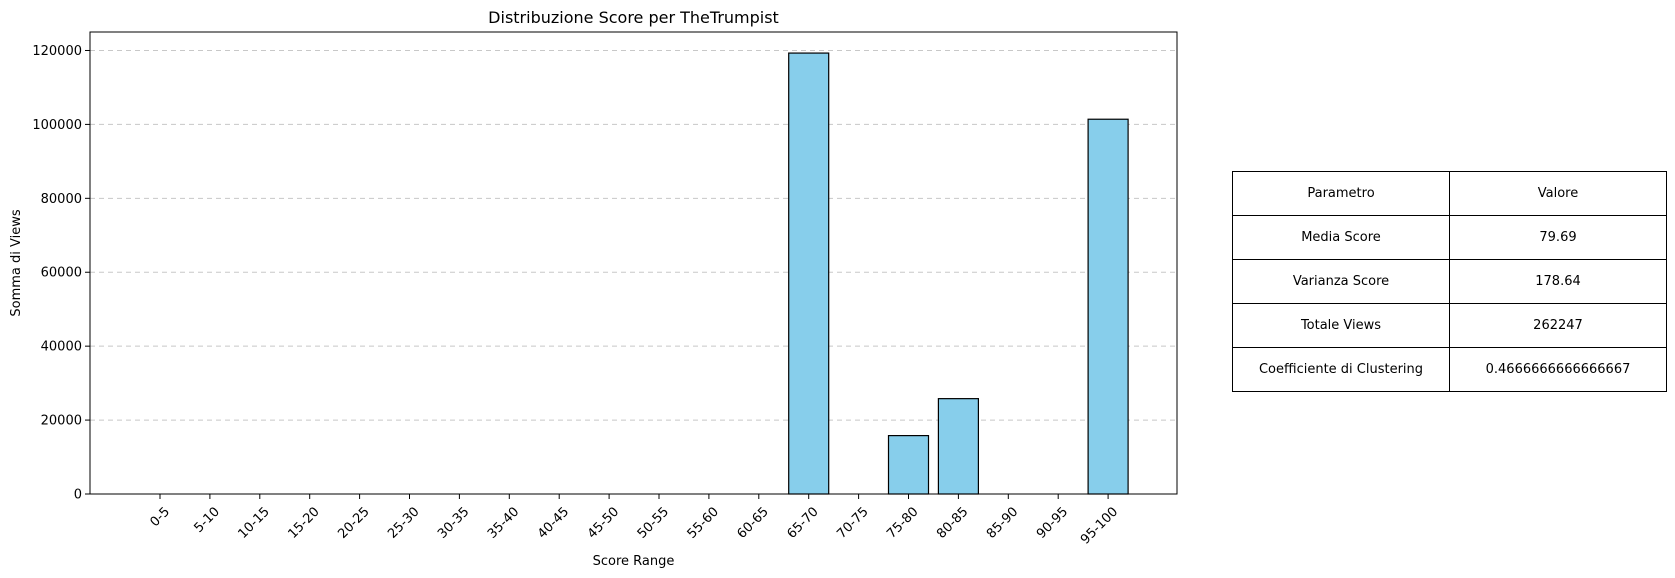 The image size is (1675, 578). I want to click on x-tick-label: 5-10, so click(206, 519).